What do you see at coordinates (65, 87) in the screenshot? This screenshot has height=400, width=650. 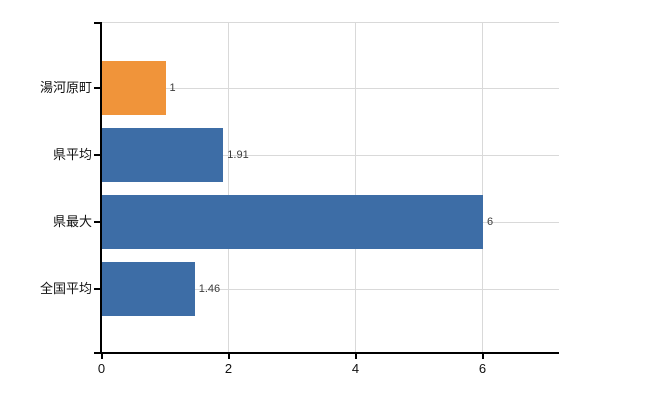 I see `category-label: 湯河原町` at bounding box center [65, 87].